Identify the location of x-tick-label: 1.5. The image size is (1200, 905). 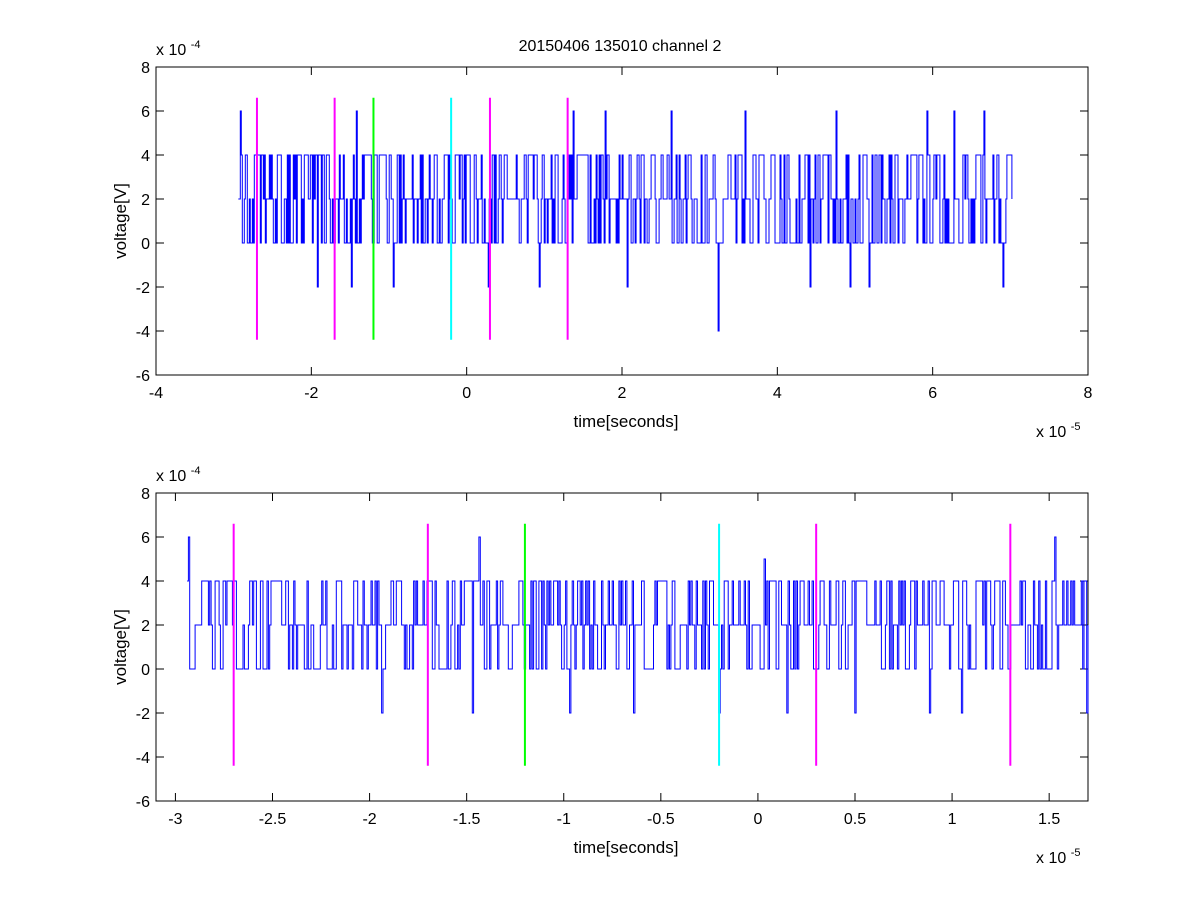
(1049, 819).